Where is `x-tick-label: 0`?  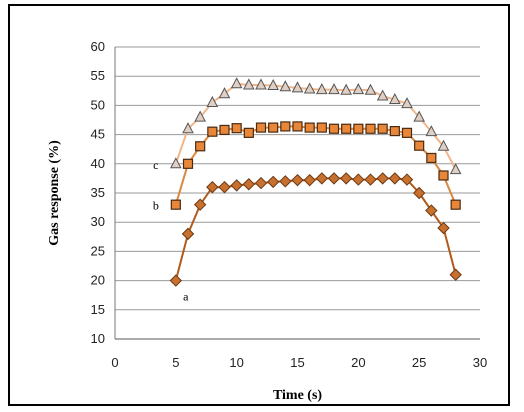
x-tick-label: 0 is located at coordinates (114, 362).